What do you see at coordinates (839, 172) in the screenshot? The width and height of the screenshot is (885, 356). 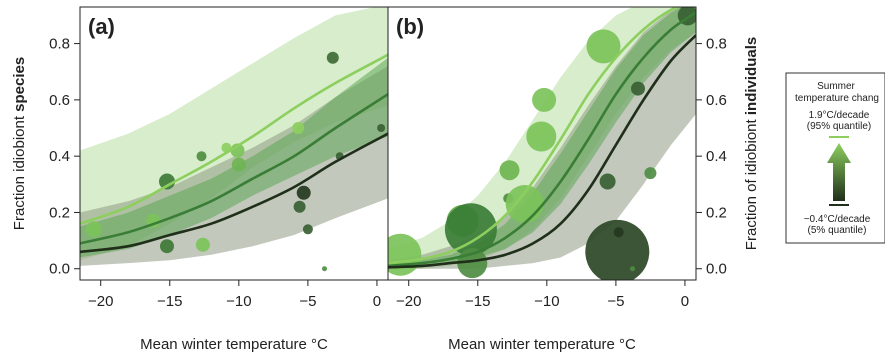 I see `legend-gradient-arrow` at bounding box center [839, 172].